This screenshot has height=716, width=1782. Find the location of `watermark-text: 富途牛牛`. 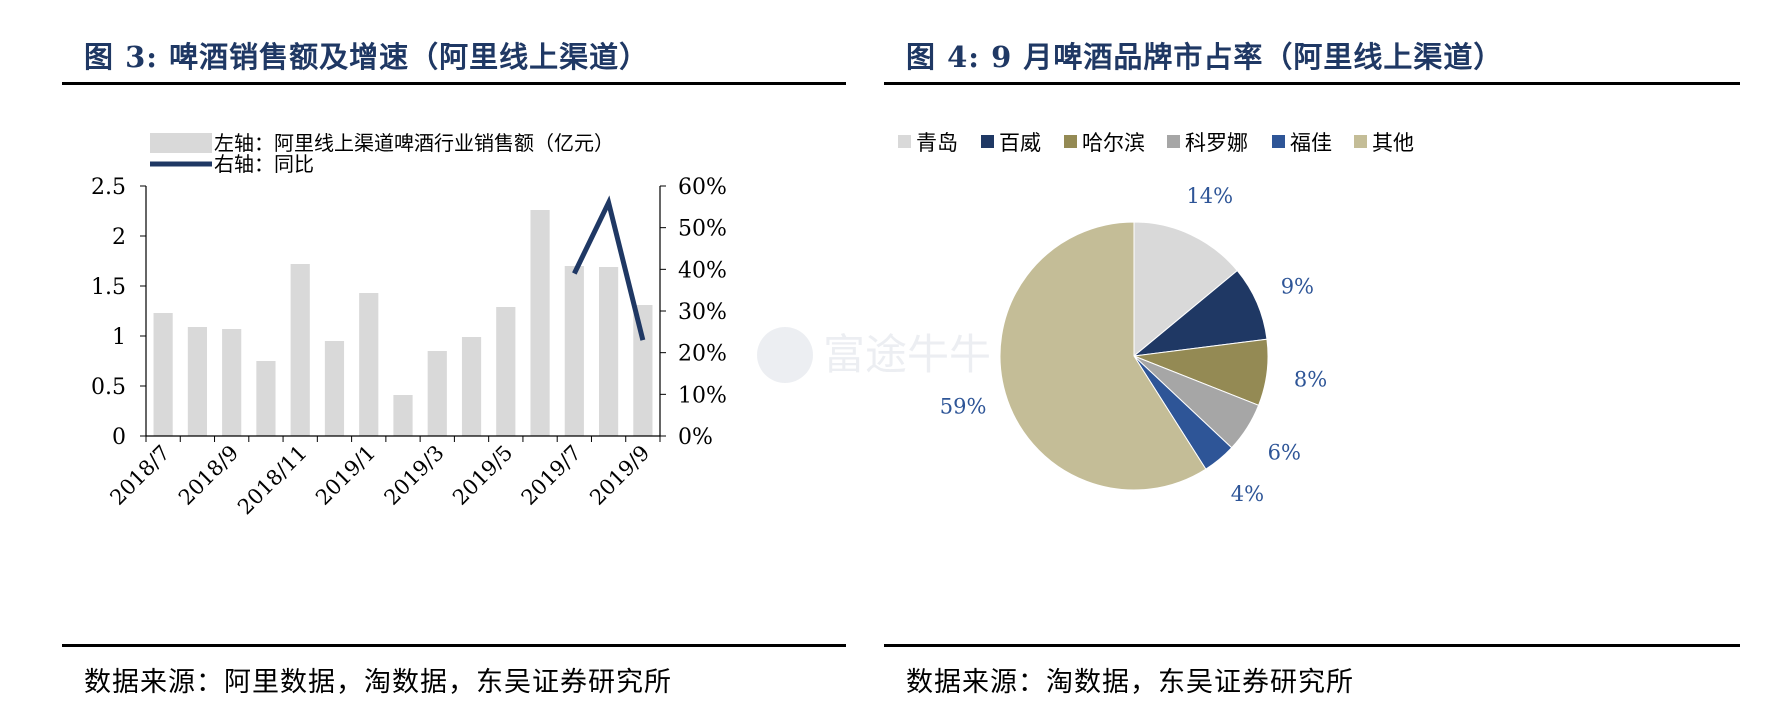

watermark-text: 富途牛牛 is located at coordinates (907, 354).